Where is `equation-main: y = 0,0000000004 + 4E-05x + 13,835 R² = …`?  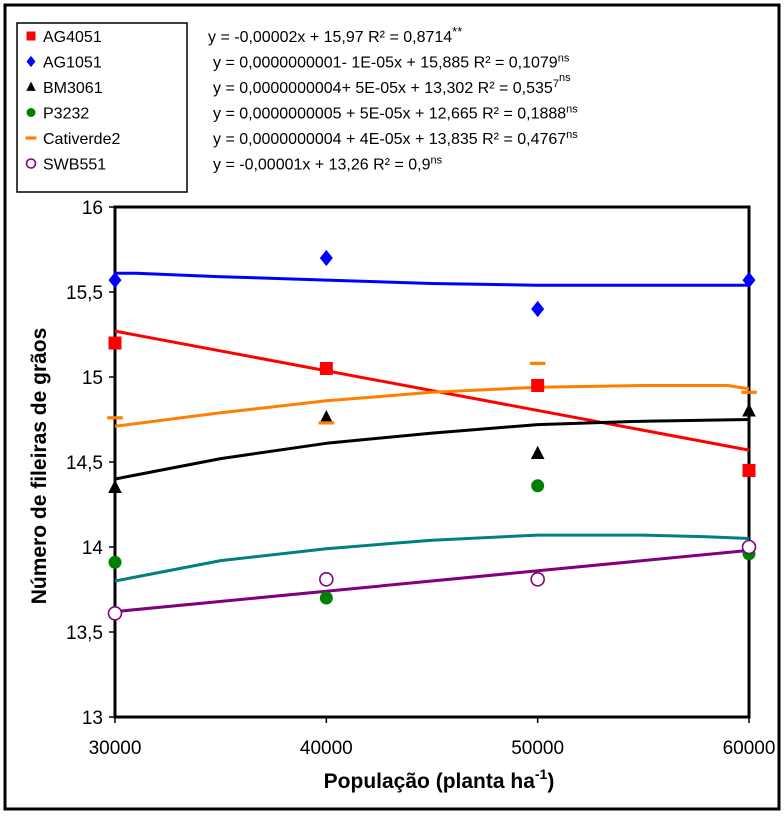
equation-main: y = 0,0000000004 + 4E-05x + 13,835 R² = … is located at coordinates (389, 139).